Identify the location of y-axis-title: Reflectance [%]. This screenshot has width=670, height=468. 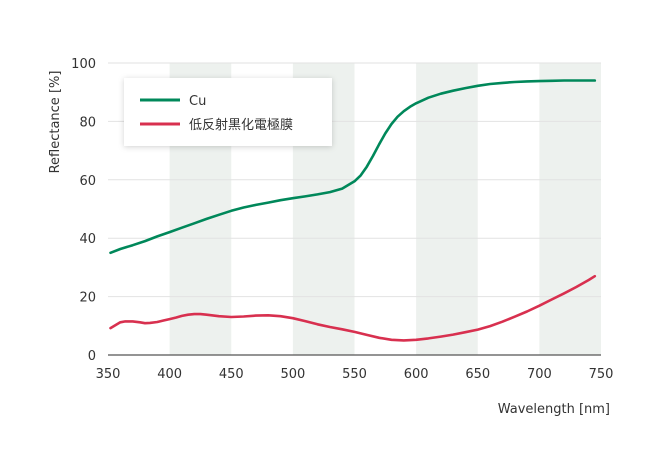
(55, 122).